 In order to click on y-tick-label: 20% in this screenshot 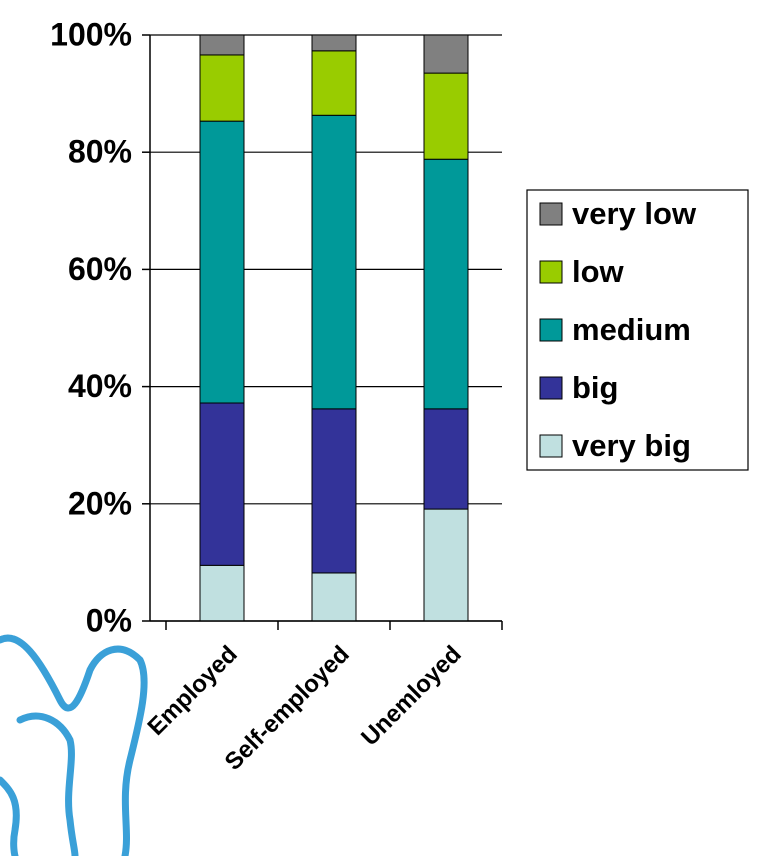, I will do `click(100, 503)`.